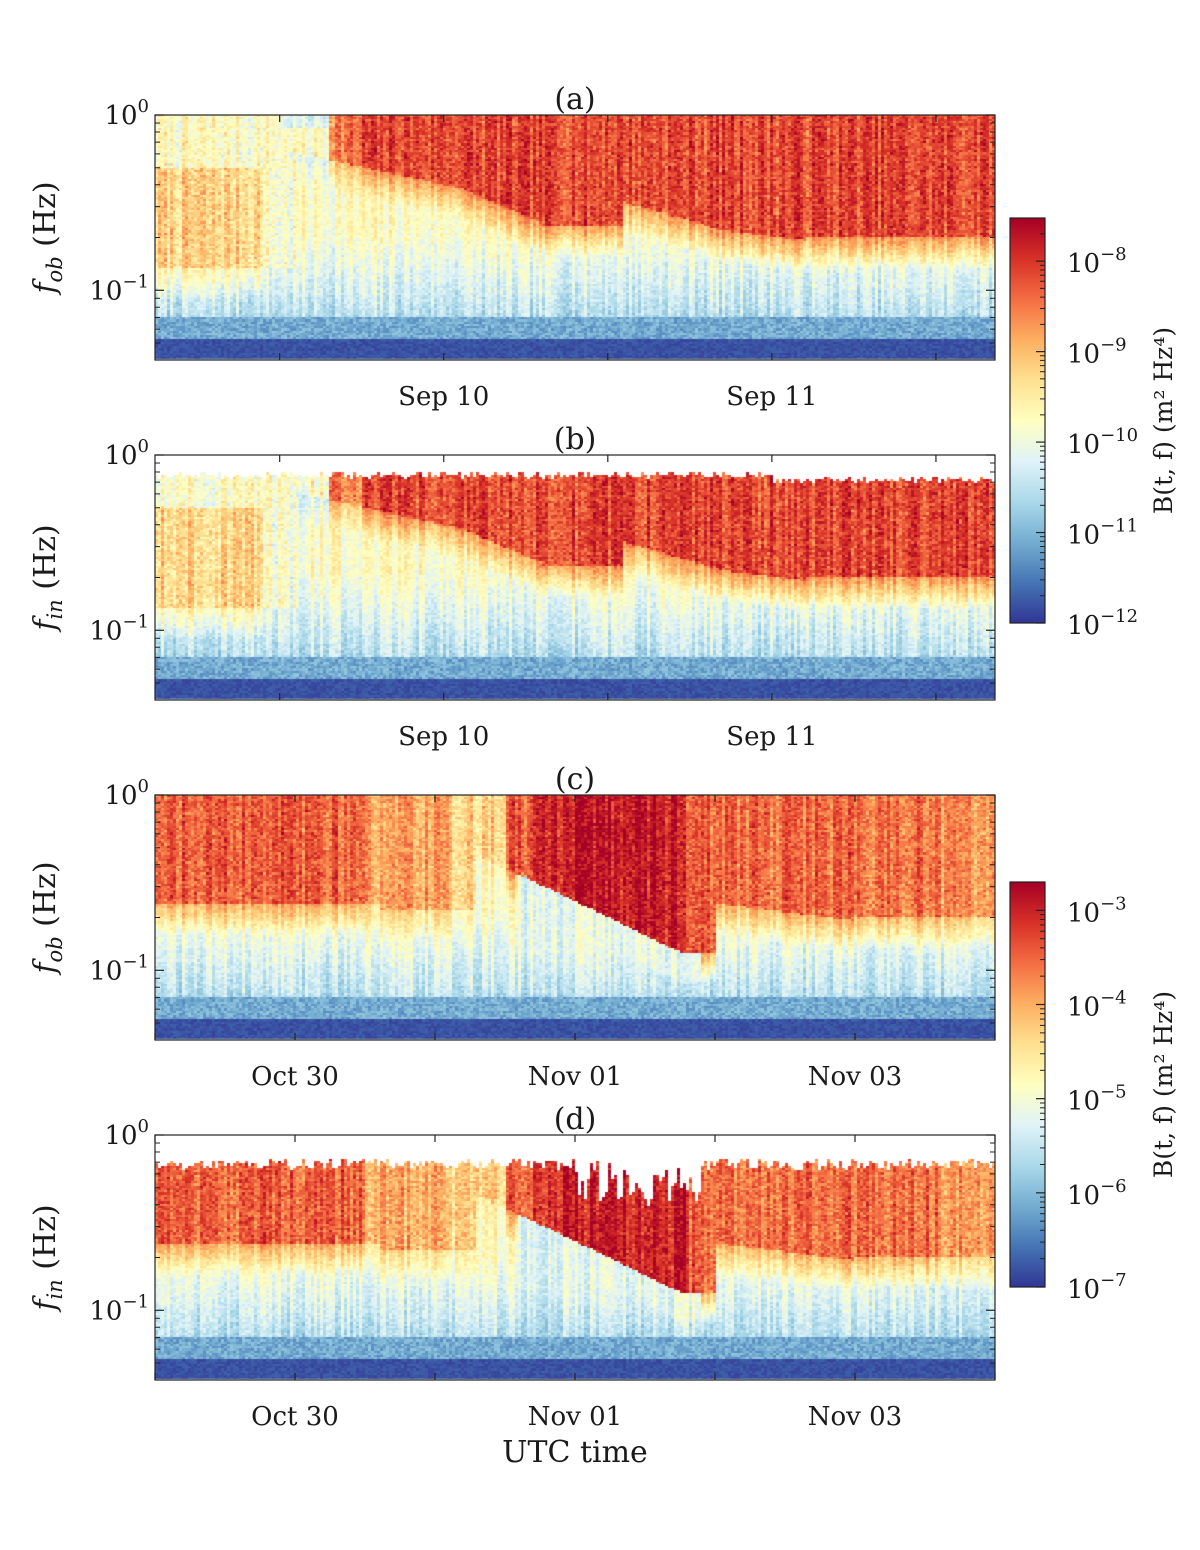 The width and height of the screenshot is (1200, 1550). Describe the element at coordinates (1097, 1287) in the screenshot. I see `colorbar-tick-label: 10⁻⁷` at that location.